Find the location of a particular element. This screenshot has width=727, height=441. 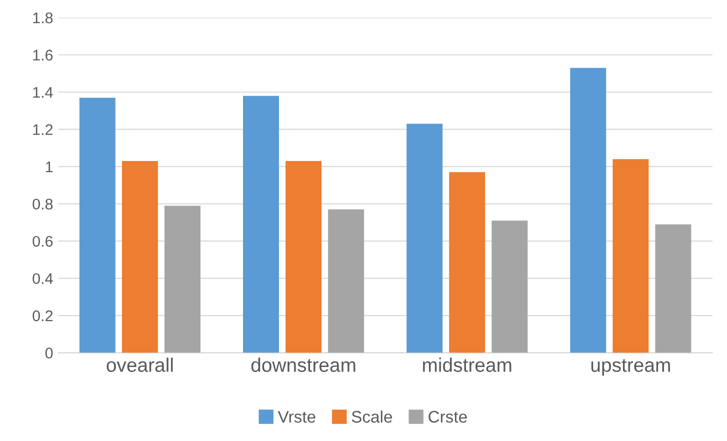

legend-label: Crste is located at coordinates (447, 416).